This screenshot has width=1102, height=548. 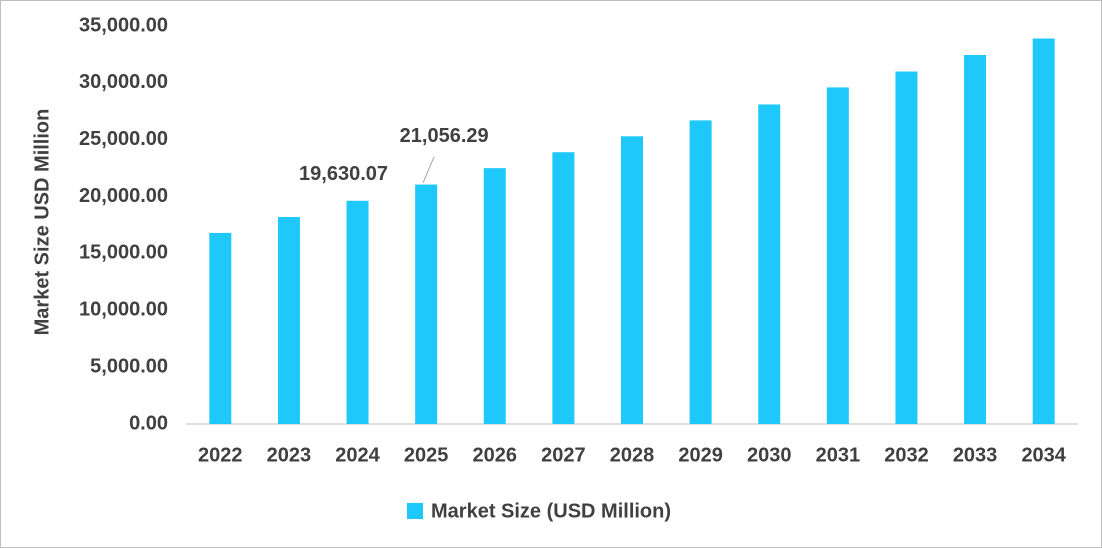 I want to click on leader-line, so click(x=428, y=169).